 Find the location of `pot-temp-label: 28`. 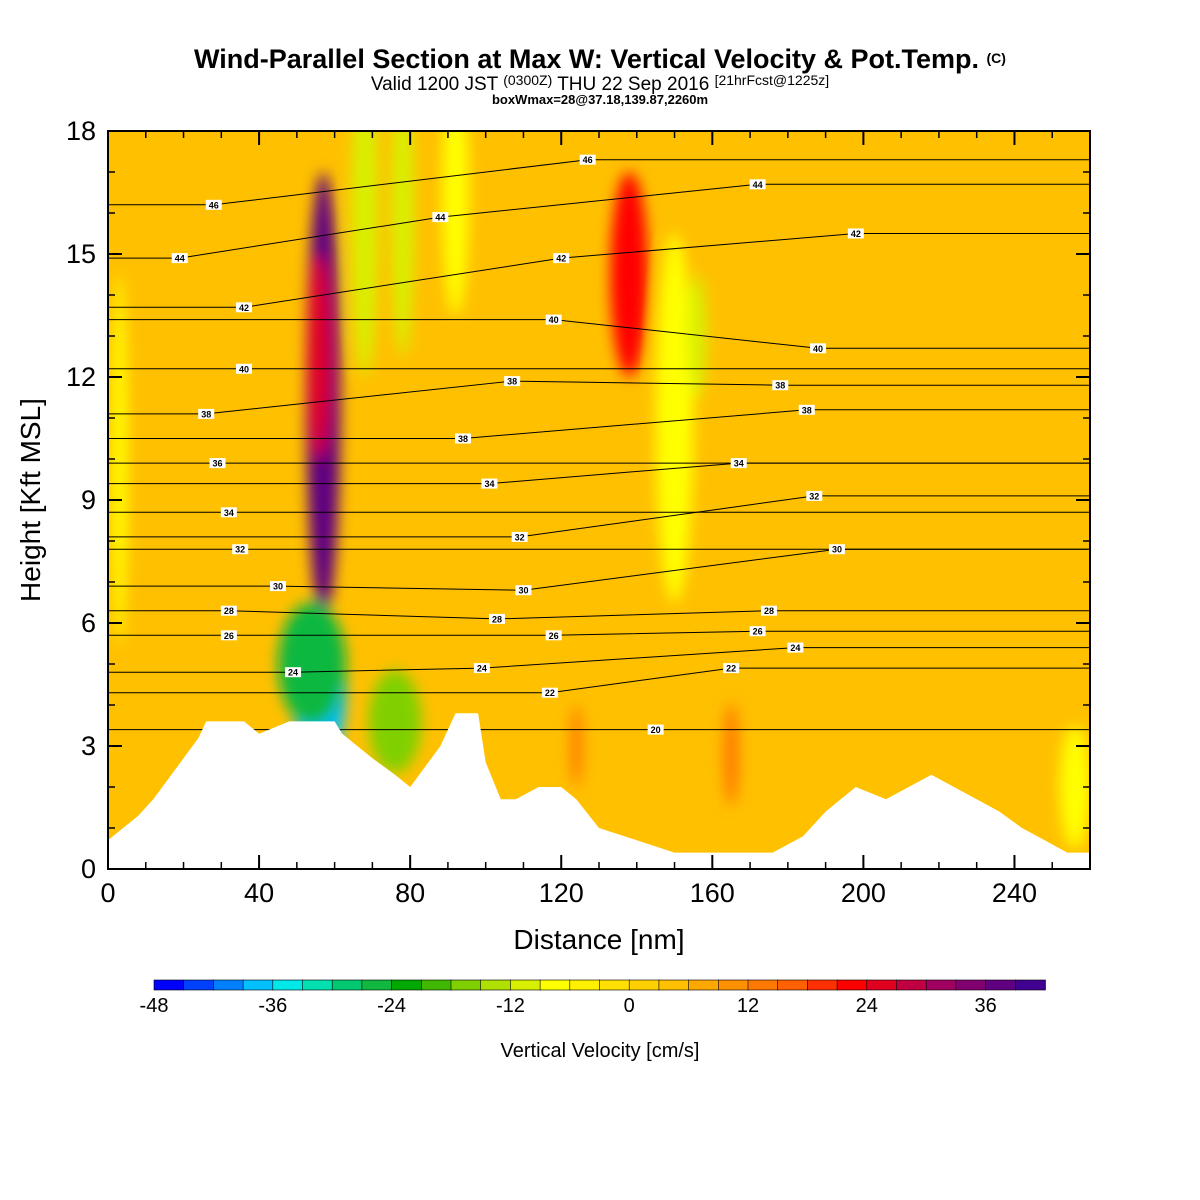

pot-temp-label: 28 is located at coordinates (497, 619).